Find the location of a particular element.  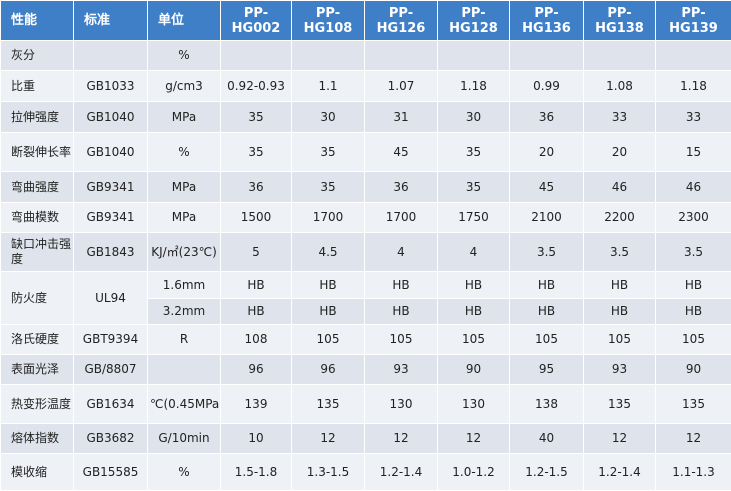

table-cell: 10 is located at coordinates (256, 439).